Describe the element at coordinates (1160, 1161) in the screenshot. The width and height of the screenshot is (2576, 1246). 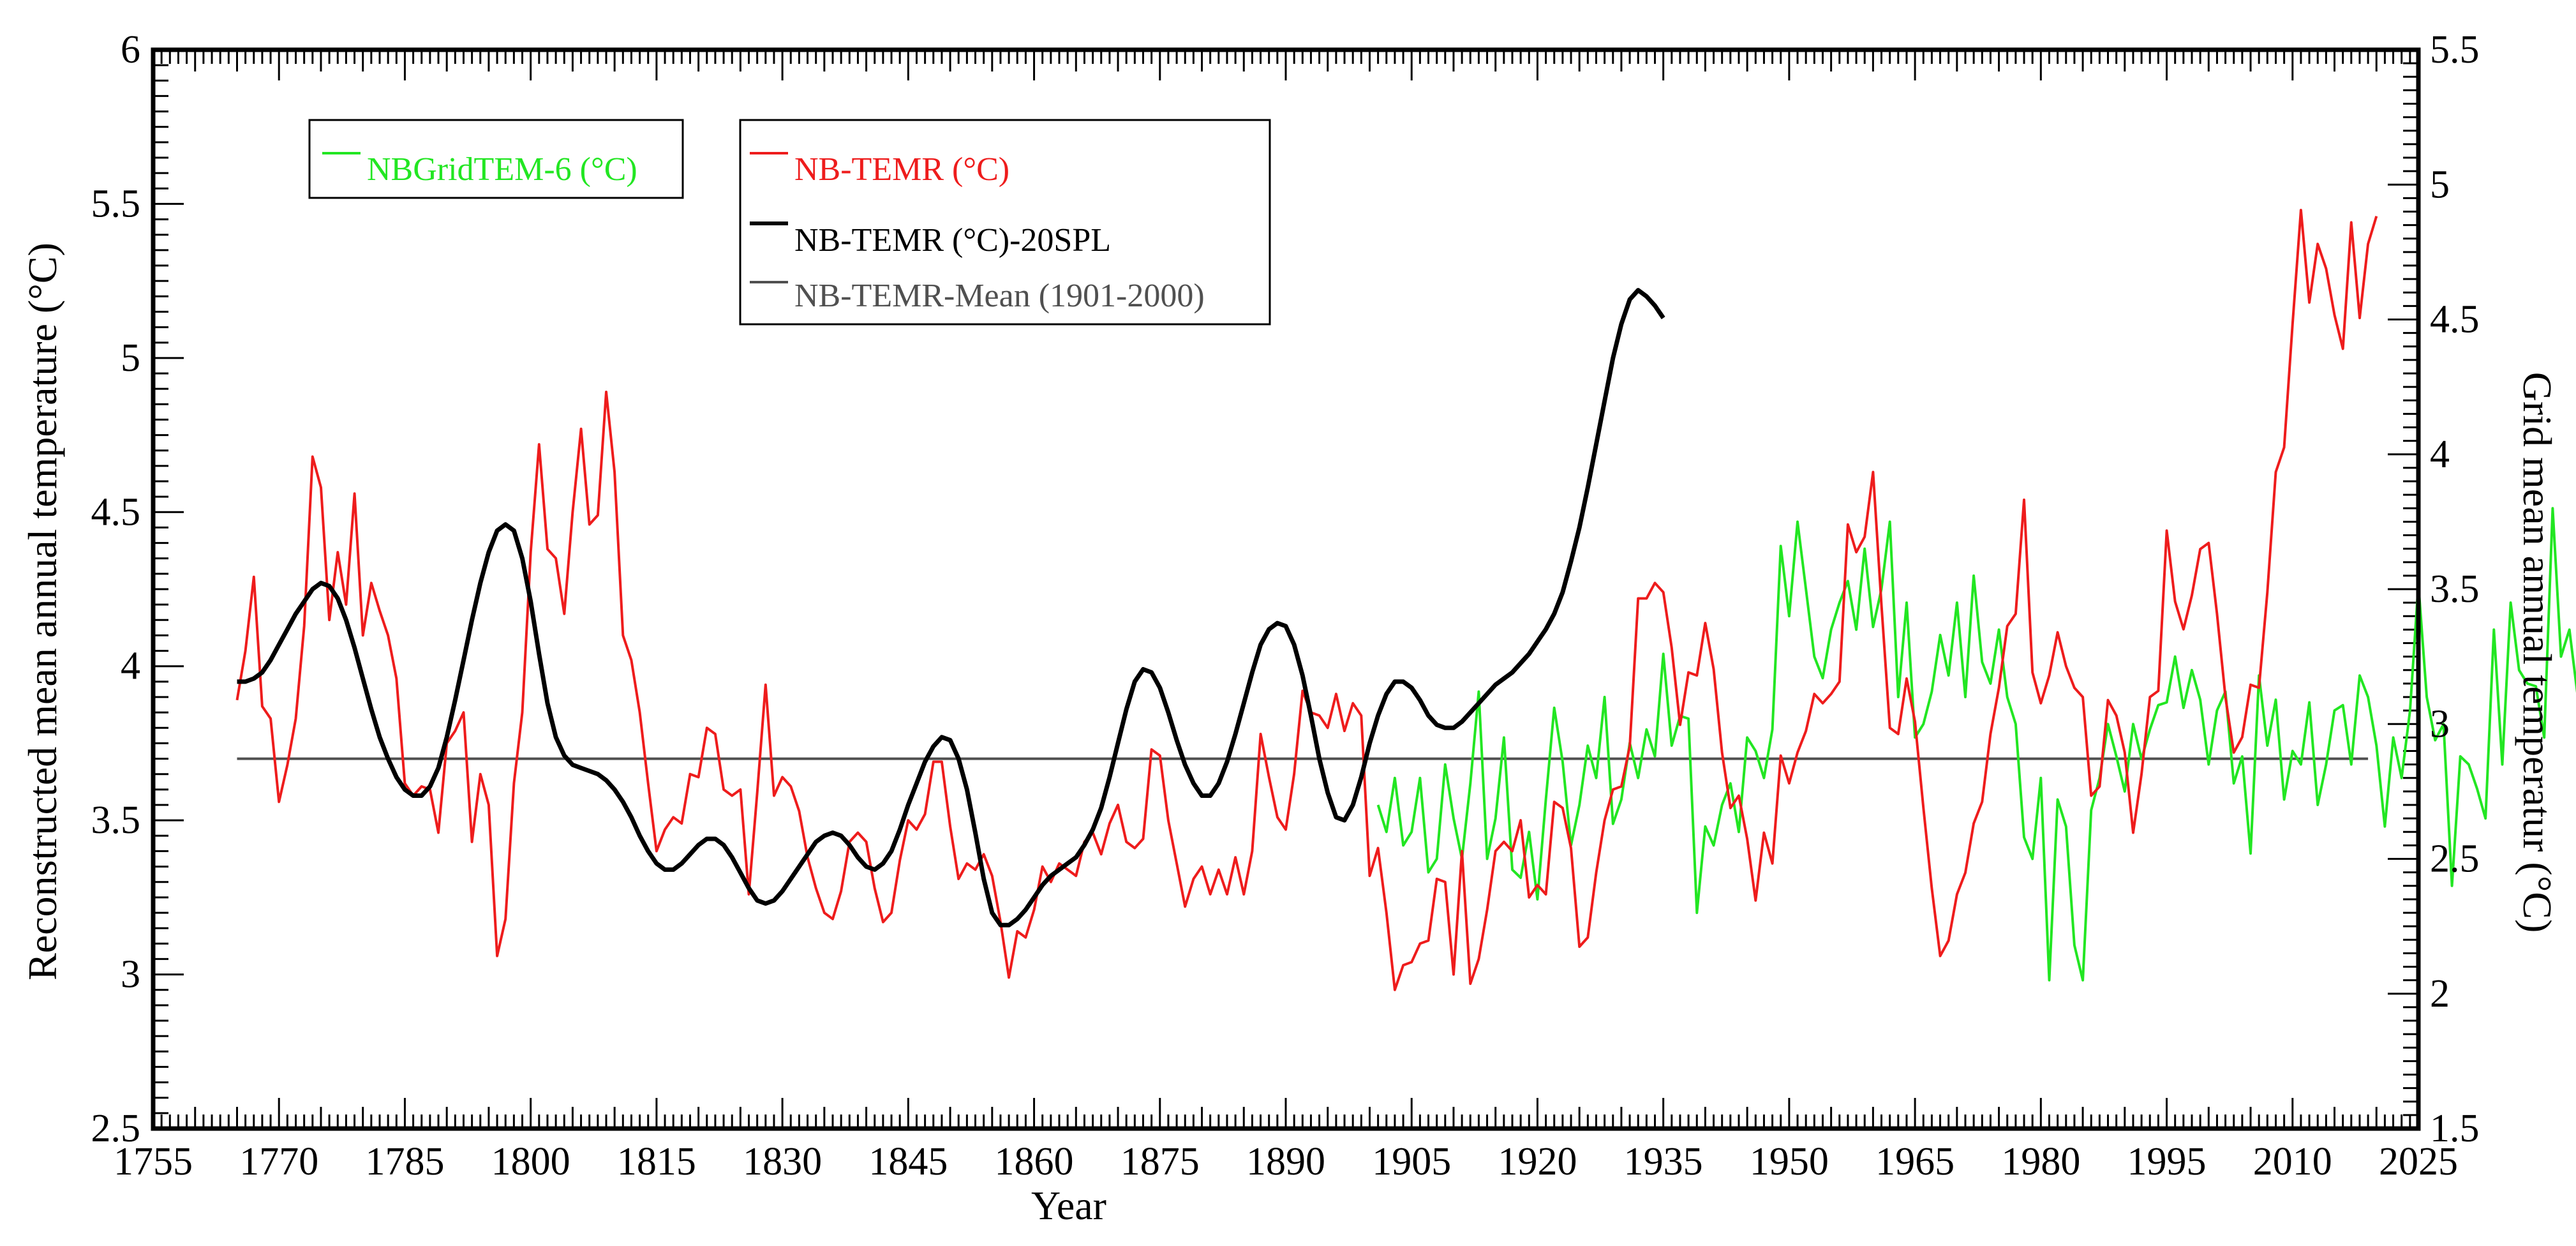
I see `x-tick-label: 1875` at that location.